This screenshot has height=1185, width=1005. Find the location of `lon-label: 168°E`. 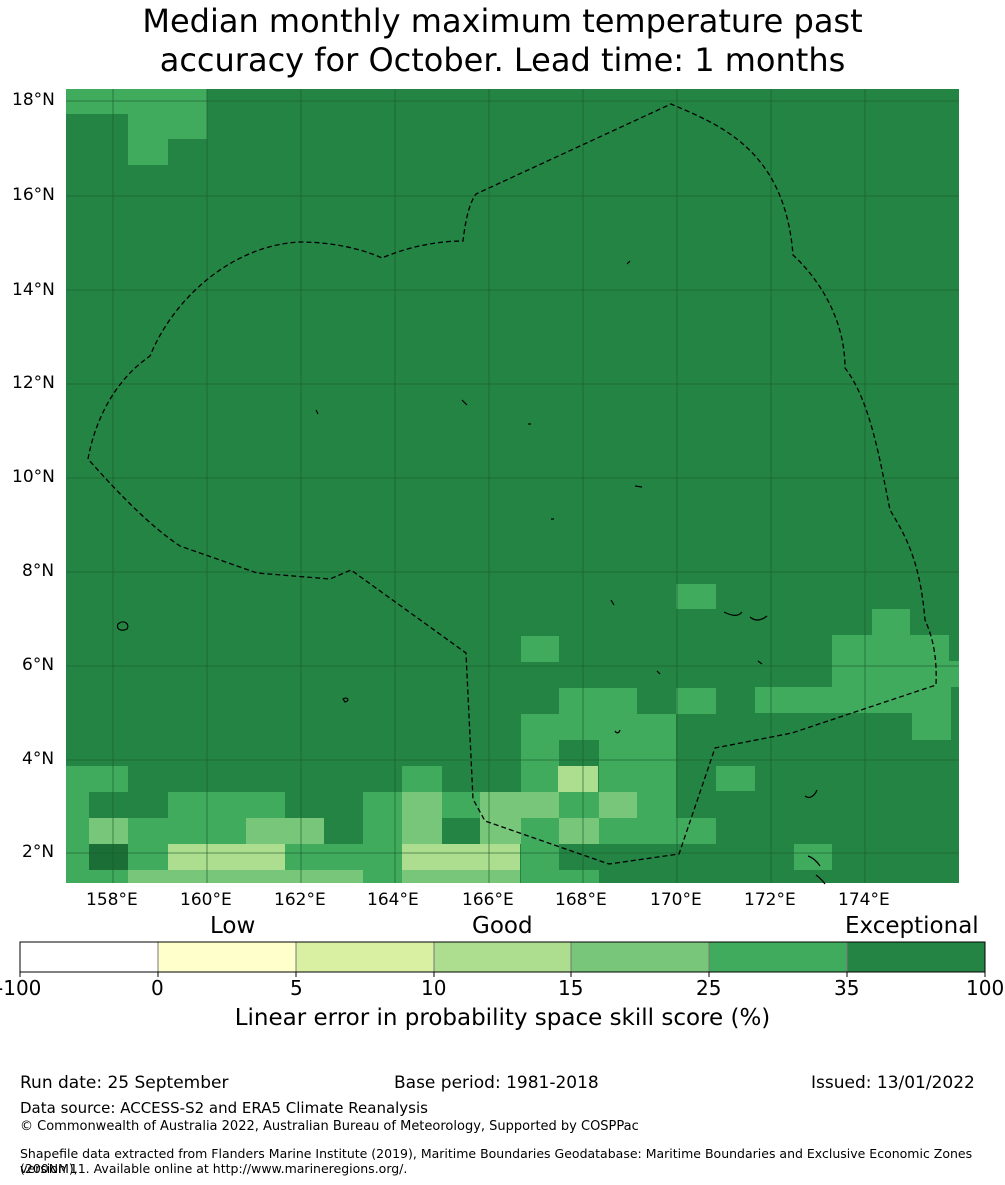

lon-label: 168°E is located at coordinates (581, 900).